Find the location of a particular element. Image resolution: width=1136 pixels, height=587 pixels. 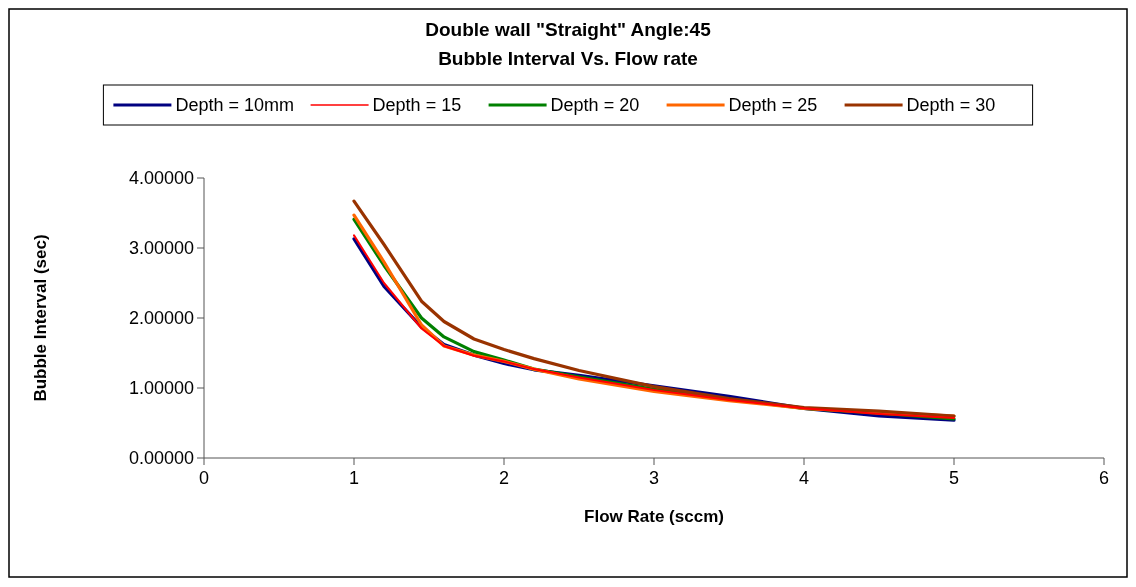

y-tick-label: 3.00000 is located at coordinates (161, 248).